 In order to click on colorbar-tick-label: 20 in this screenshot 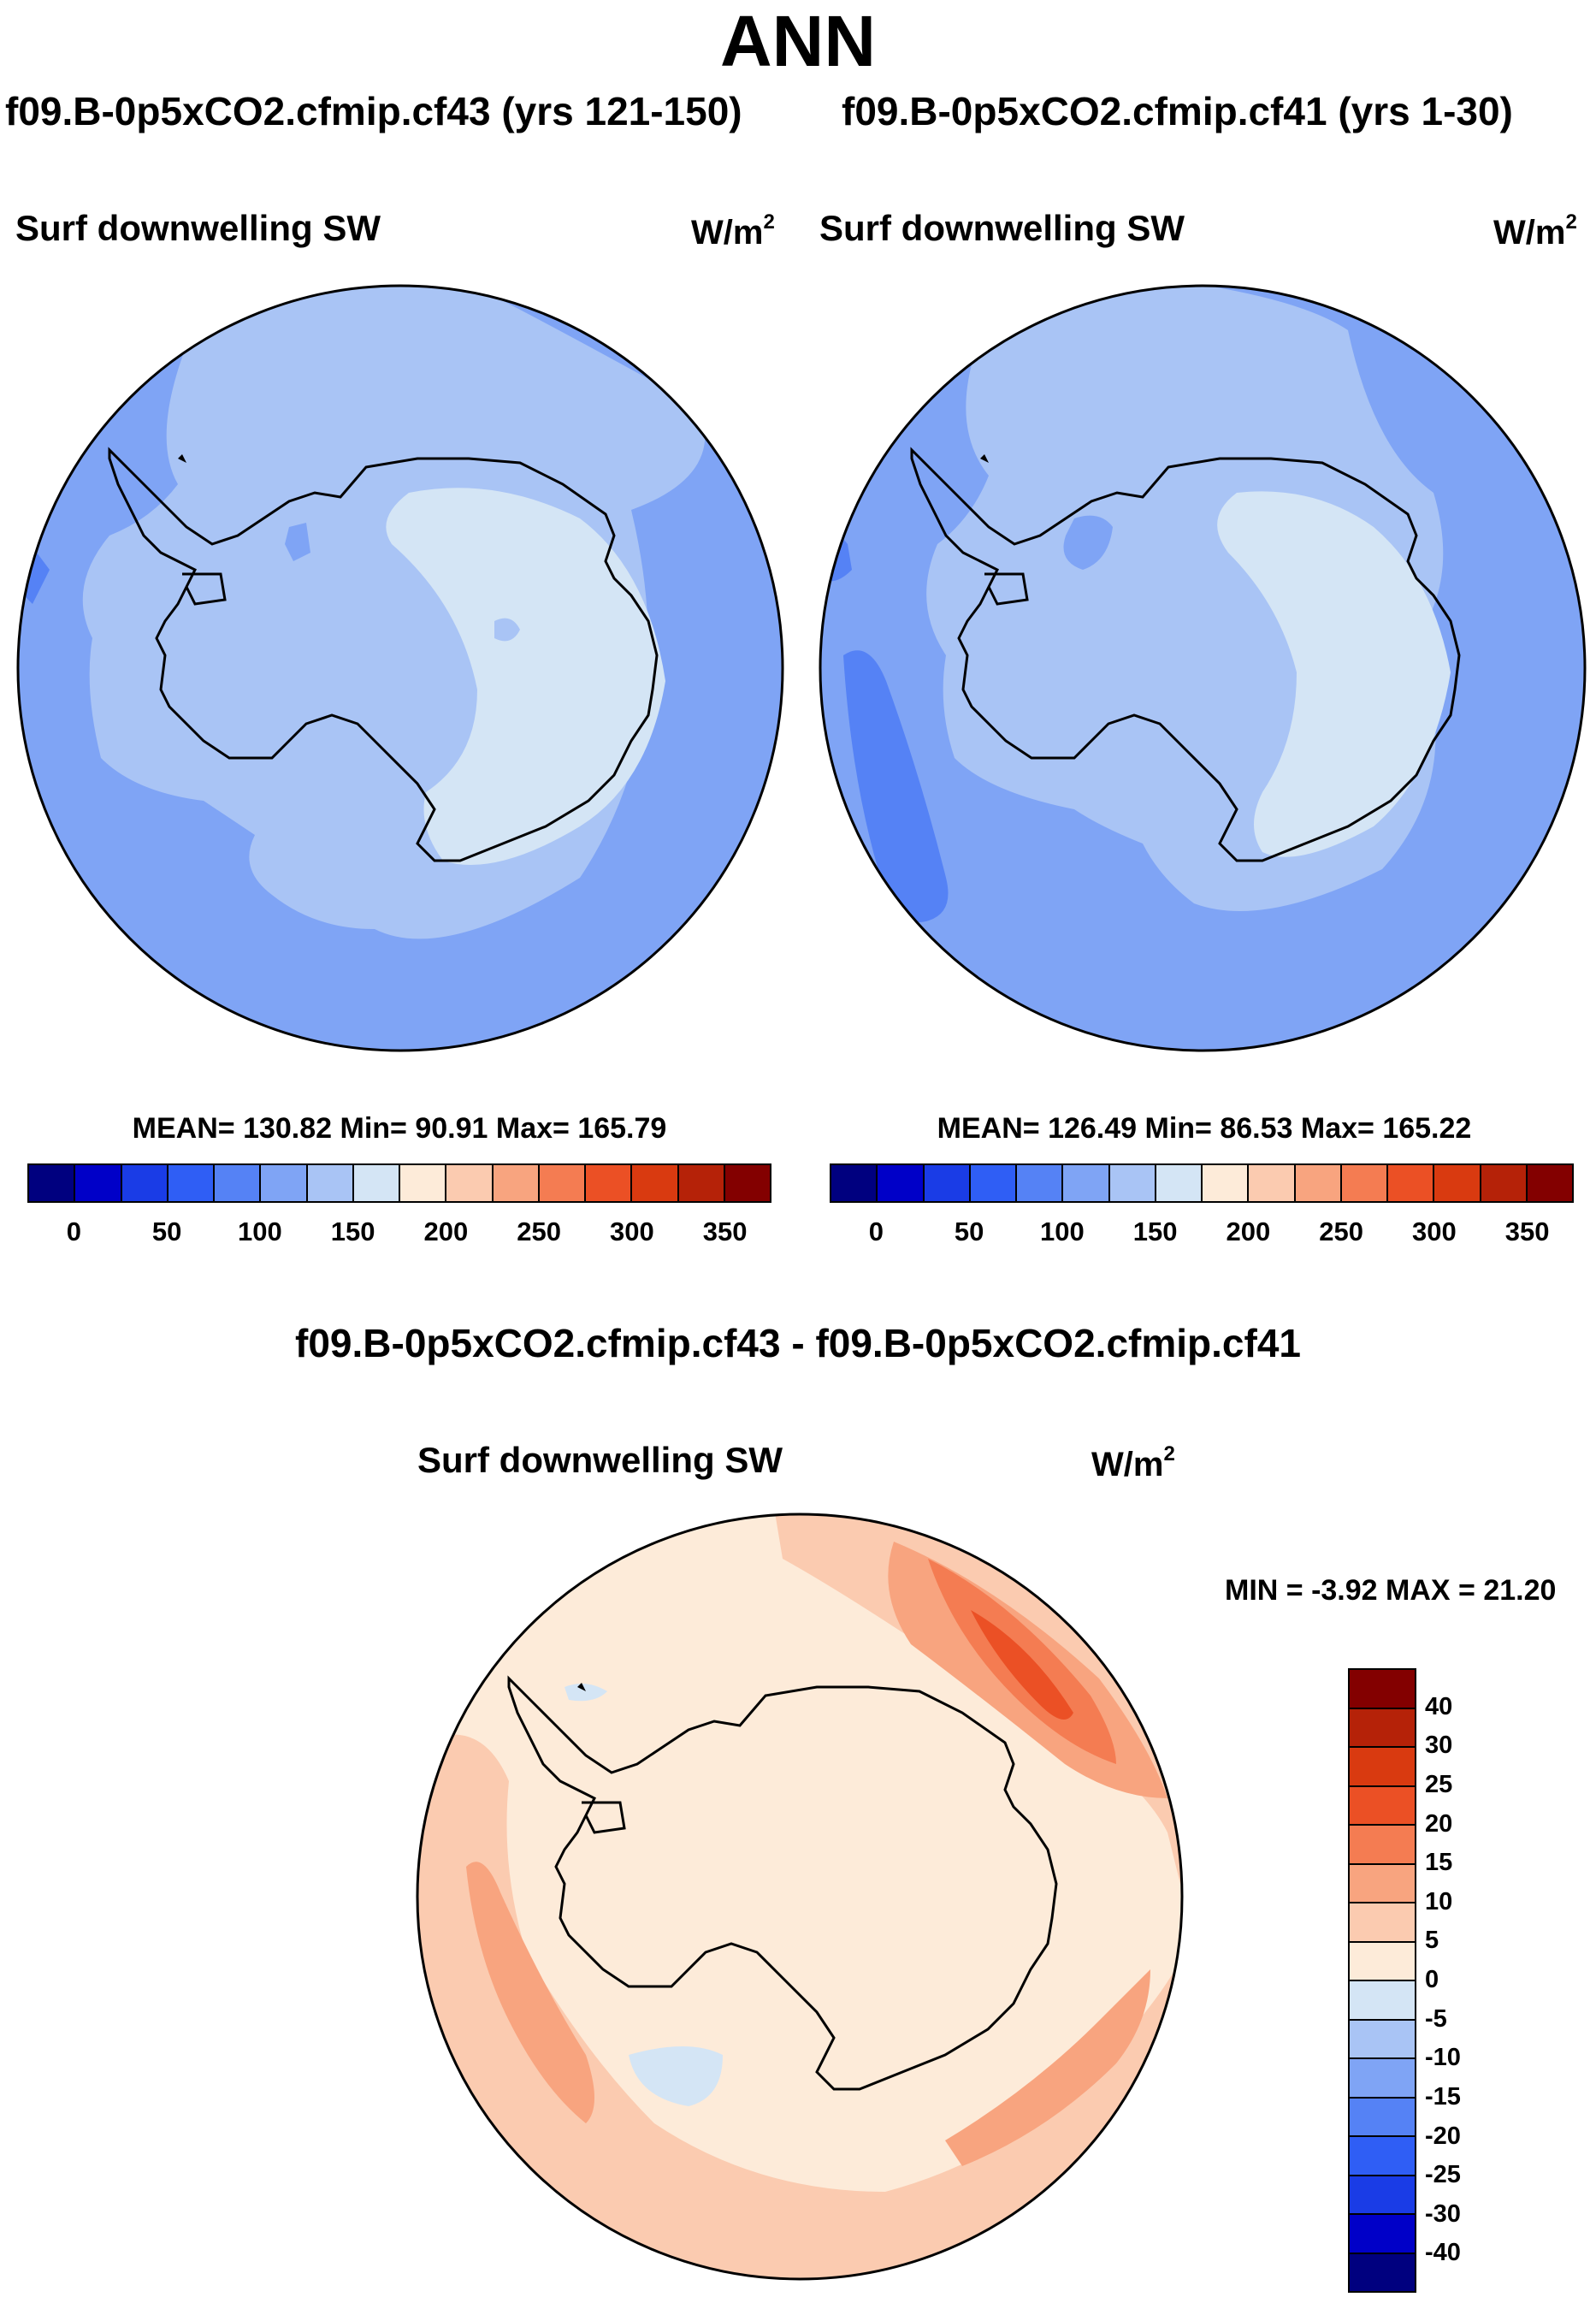, I will do `click(1439, 1823)`.